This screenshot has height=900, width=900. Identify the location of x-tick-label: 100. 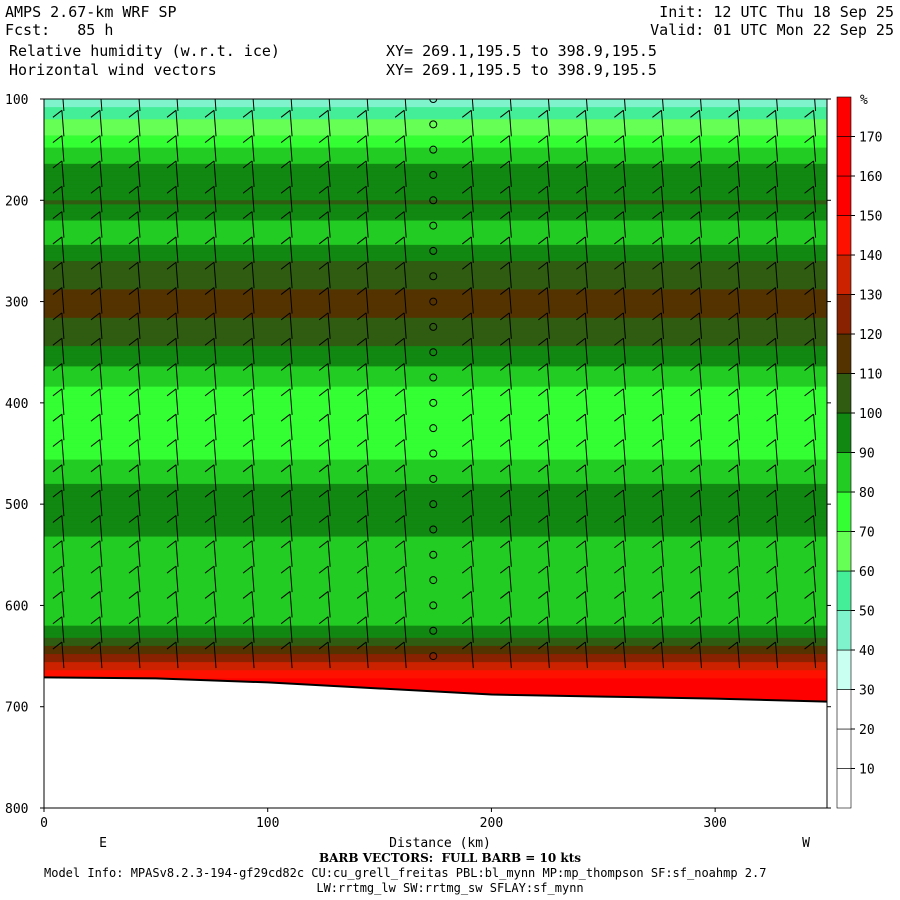
(267, 823).